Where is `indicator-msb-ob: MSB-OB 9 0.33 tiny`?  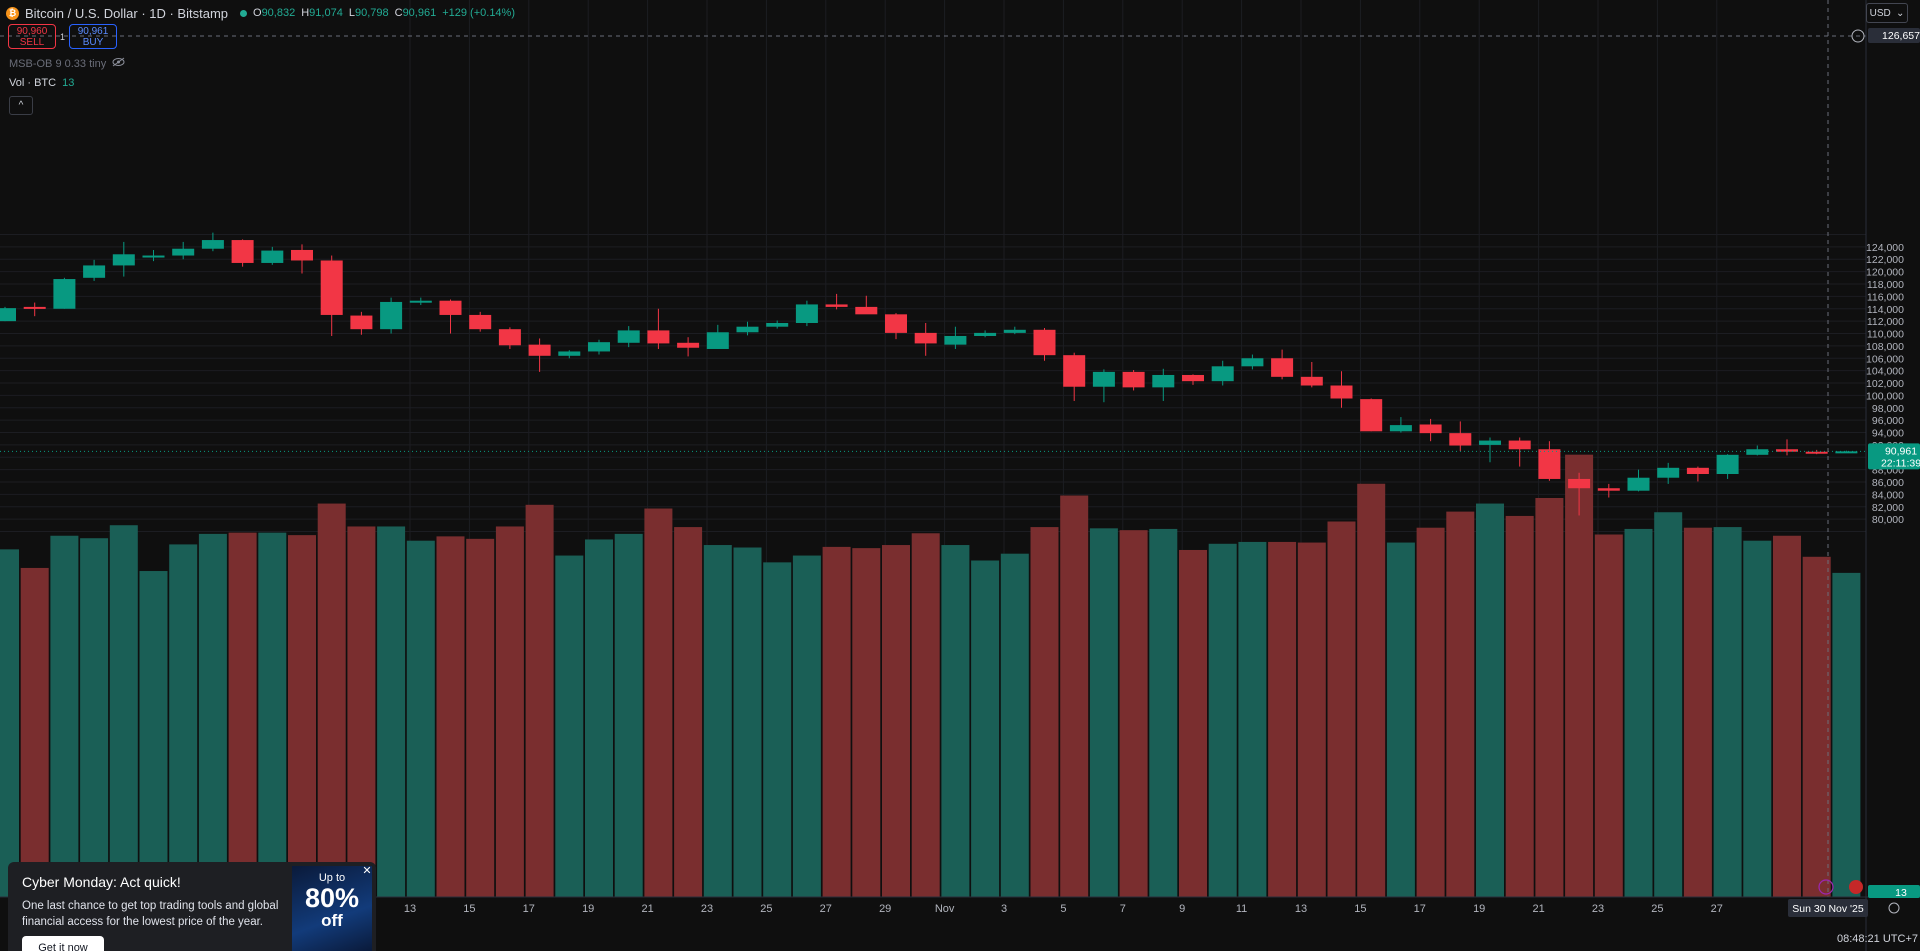 indicator-msb-ob: MSB-OB 9 0.33 tiny is located at coordinates (67, 63).